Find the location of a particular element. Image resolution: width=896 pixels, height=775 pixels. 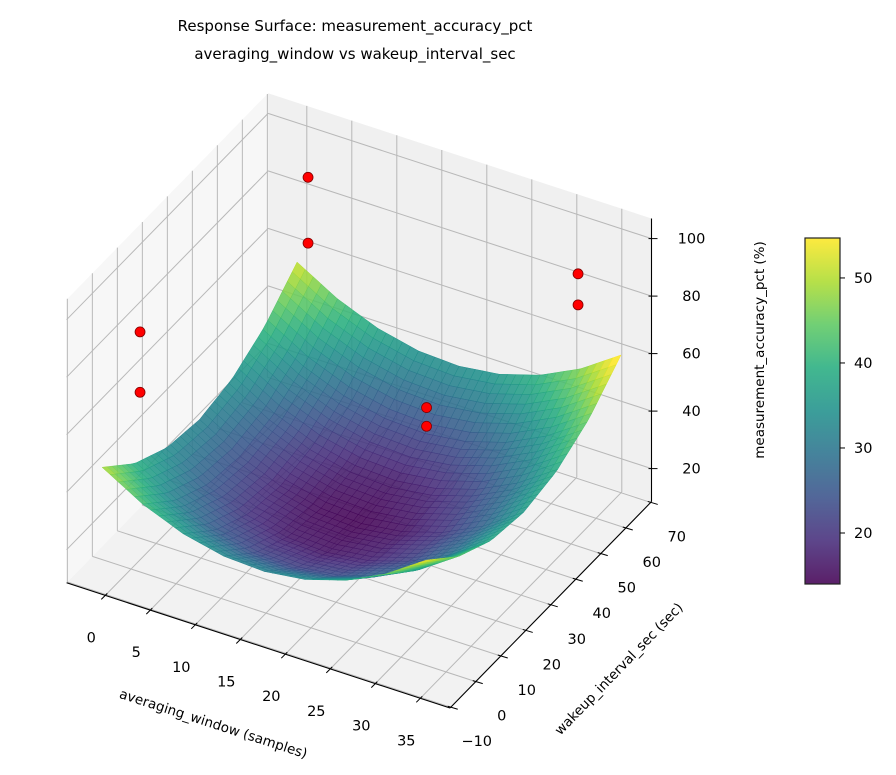

z-tick-label: 80 is located at coordinates (691, 297).